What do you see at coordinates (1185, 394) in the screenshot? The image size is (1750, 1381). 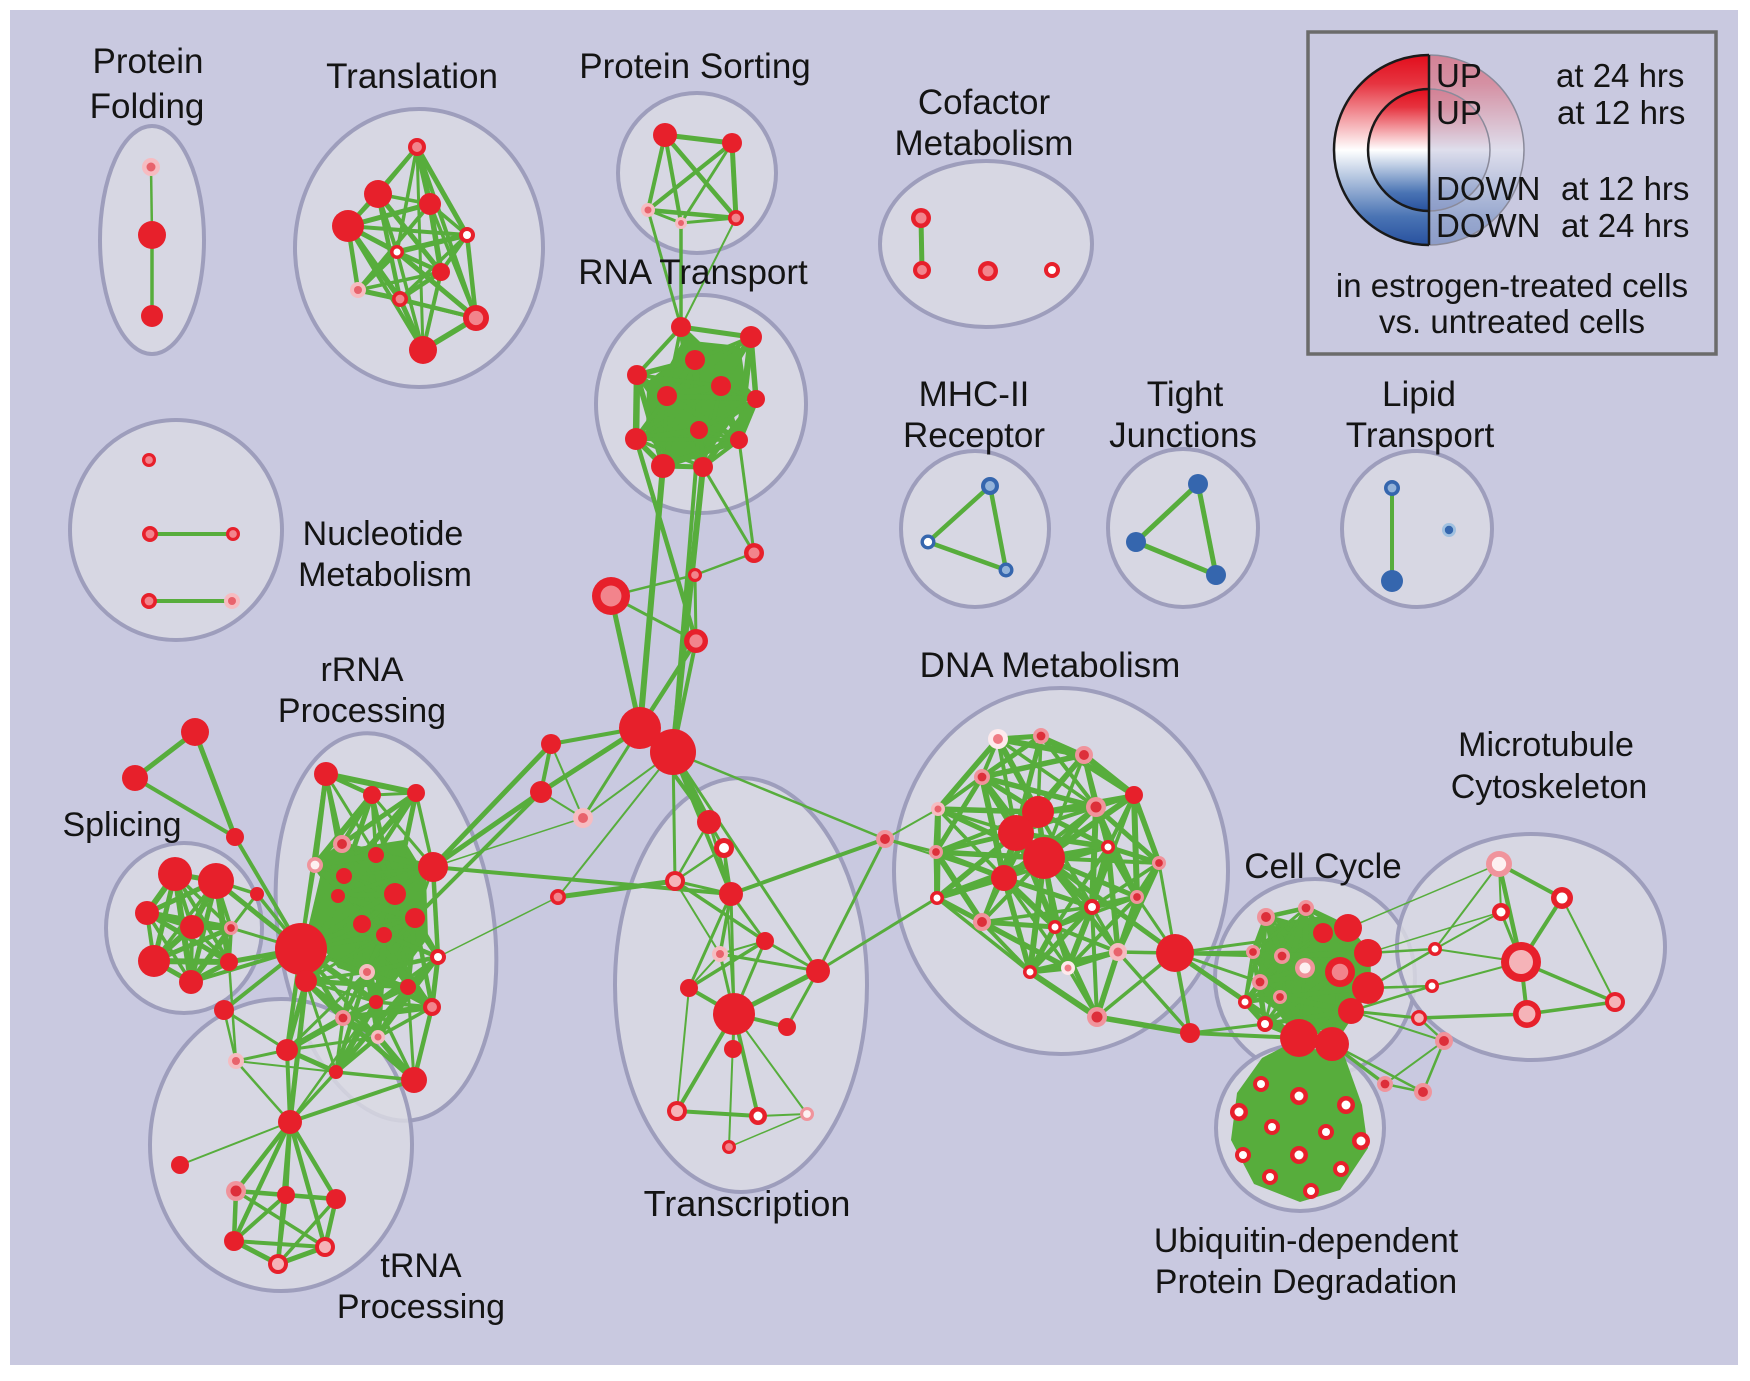 I see `svg-text: Tight` at bounding box center [1185, 394].